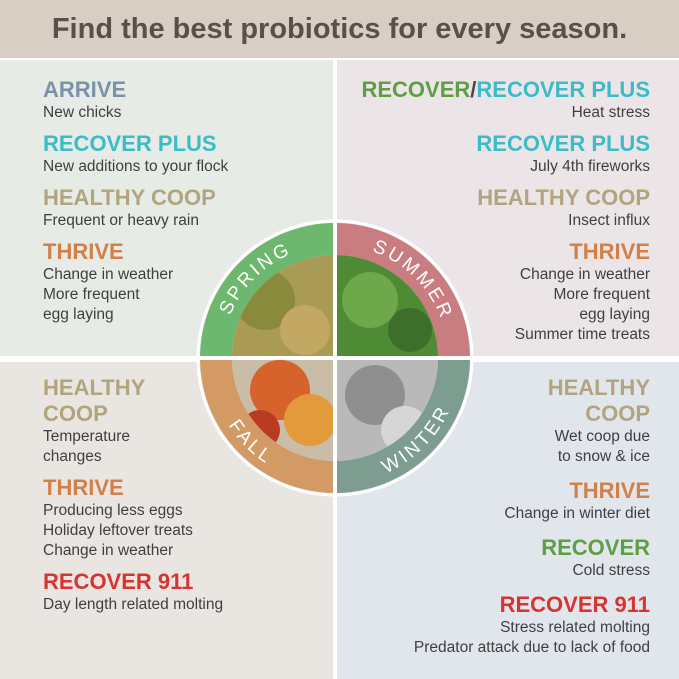 The height and width of the screenshot is (679, 679). Describe the element at coordinates (575, 627) in the screenshot. I see `product-use: Stress related molting` at that location.